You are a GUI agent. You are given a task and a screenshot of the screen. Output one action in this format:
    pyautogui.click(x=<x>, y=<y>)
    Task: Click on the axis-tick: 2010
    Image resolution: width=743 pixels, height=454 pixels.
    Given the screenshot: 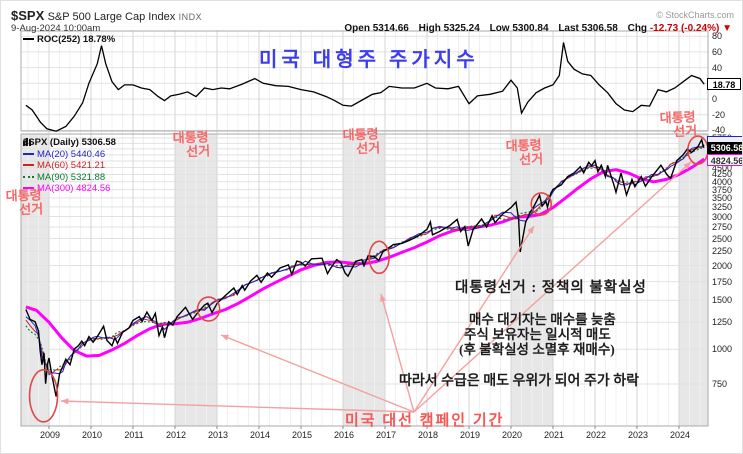 What is the action you would take?
    pyautogui.click(x=92, y=435)
    